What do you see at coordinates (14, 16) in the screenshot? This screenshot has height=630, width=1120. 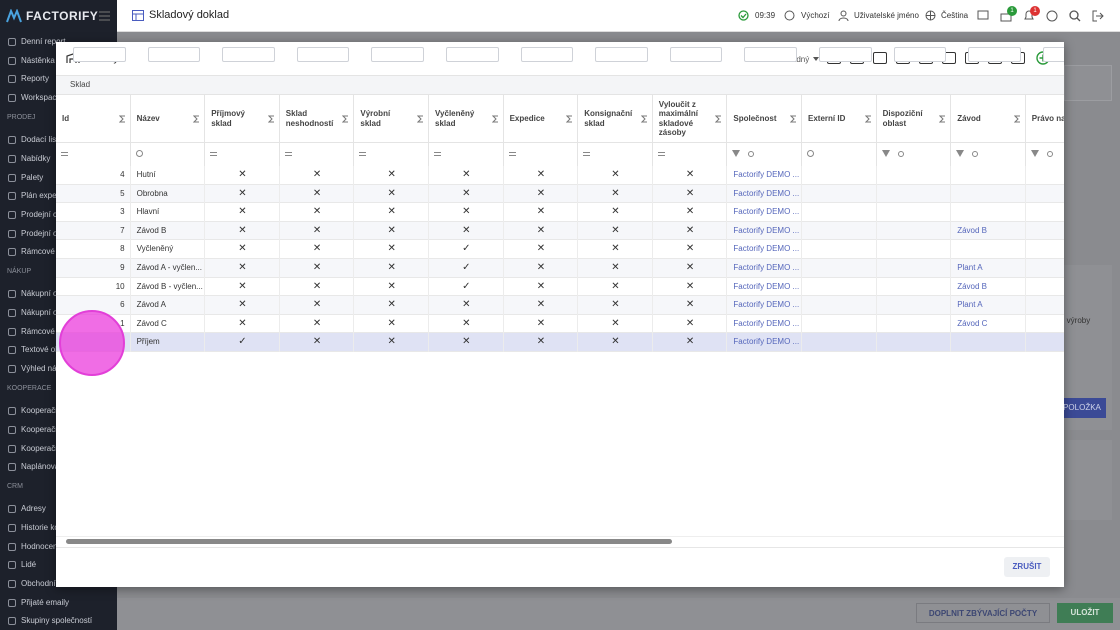 I see `logo-icon` at bounding box center [14, 16].